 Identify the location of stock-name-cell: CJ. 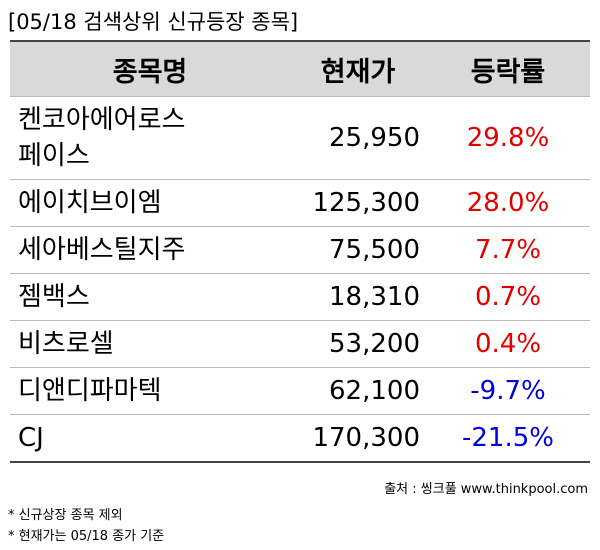
(150, 438).